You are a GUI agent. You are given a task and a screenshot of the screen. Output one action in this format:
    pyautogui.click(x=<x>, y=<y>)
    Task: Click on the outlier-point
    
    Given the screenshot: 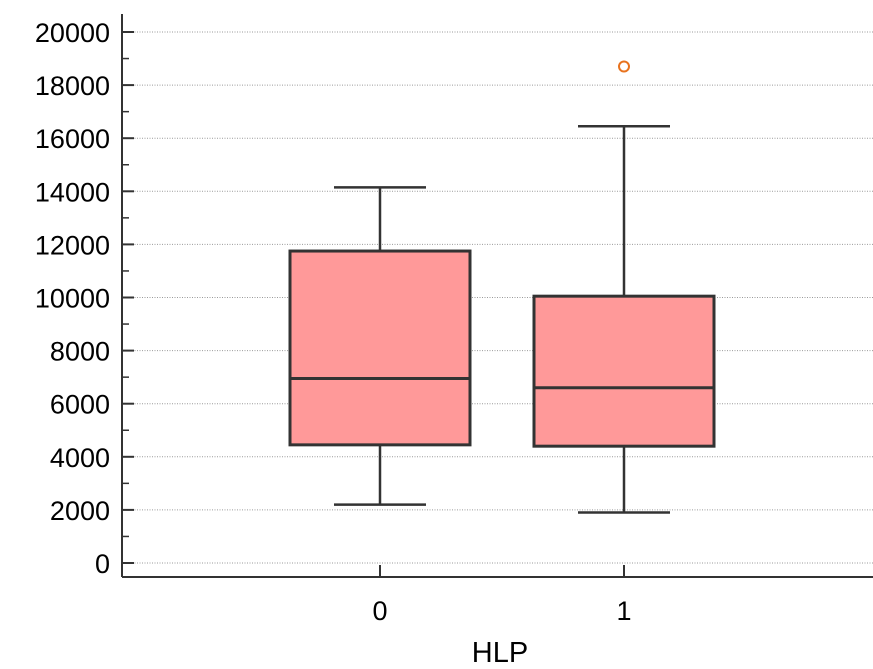 What is the action you would take?
    pyautogui.click(x=624, y=66)
    